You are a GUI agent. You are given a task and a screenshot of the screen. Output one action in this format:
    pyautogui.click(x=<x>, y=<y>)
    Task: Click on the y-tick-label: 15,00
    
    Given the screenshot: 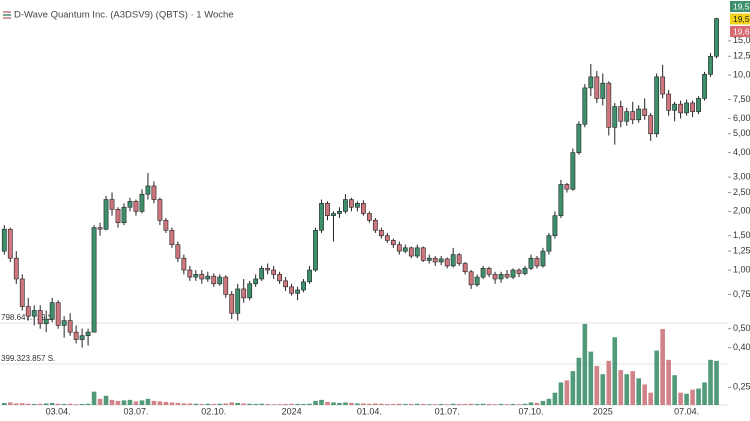 What is the action you would take?
    pyautogui.click(x=741, y=40)
    